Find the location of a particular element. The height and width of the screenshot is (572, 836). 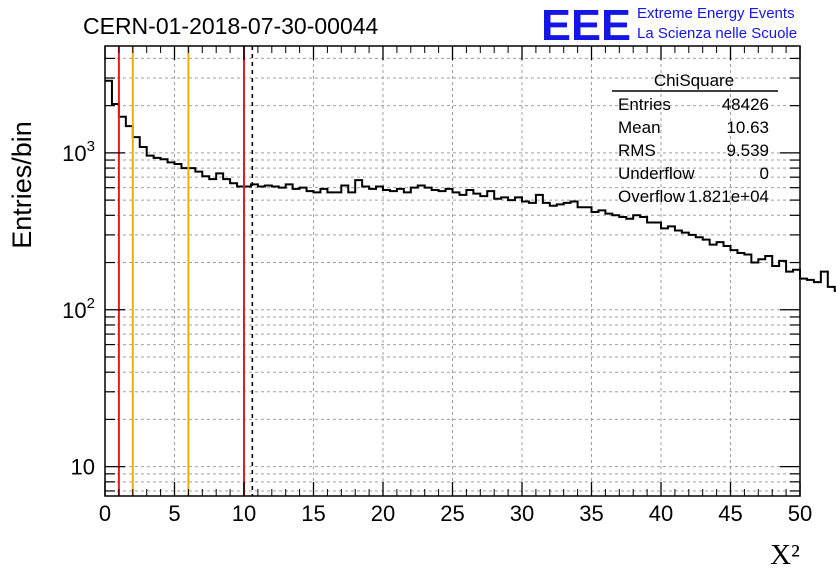

stats-value: 48426 is located at coordinates (745, 104).